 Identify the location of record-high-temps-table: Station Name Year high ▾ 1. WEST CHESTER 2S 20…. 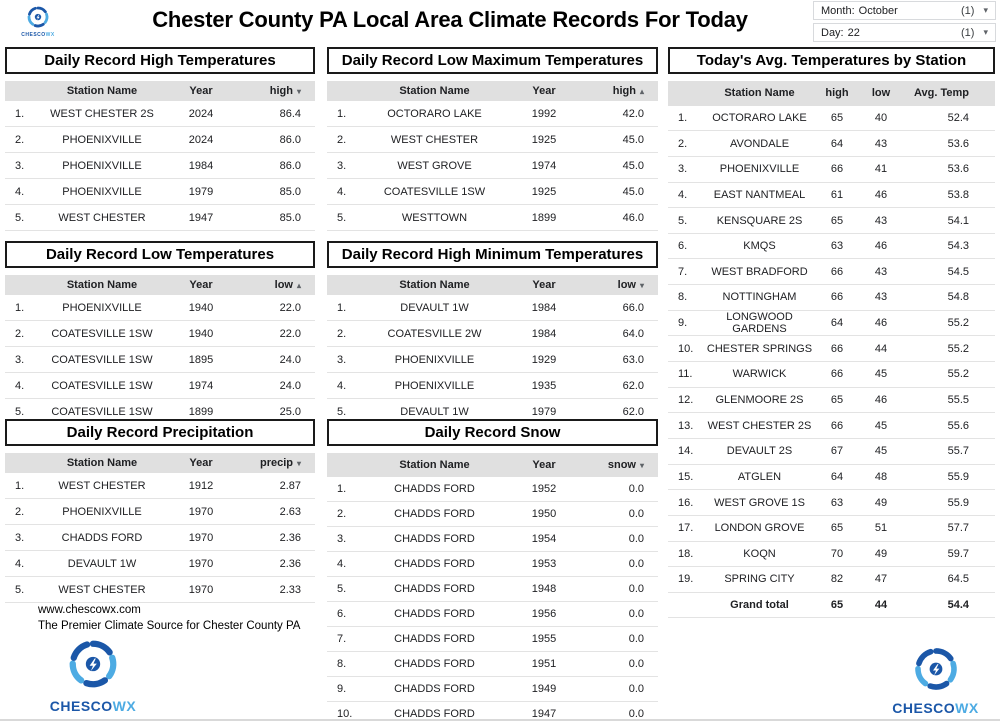
(160, 156).